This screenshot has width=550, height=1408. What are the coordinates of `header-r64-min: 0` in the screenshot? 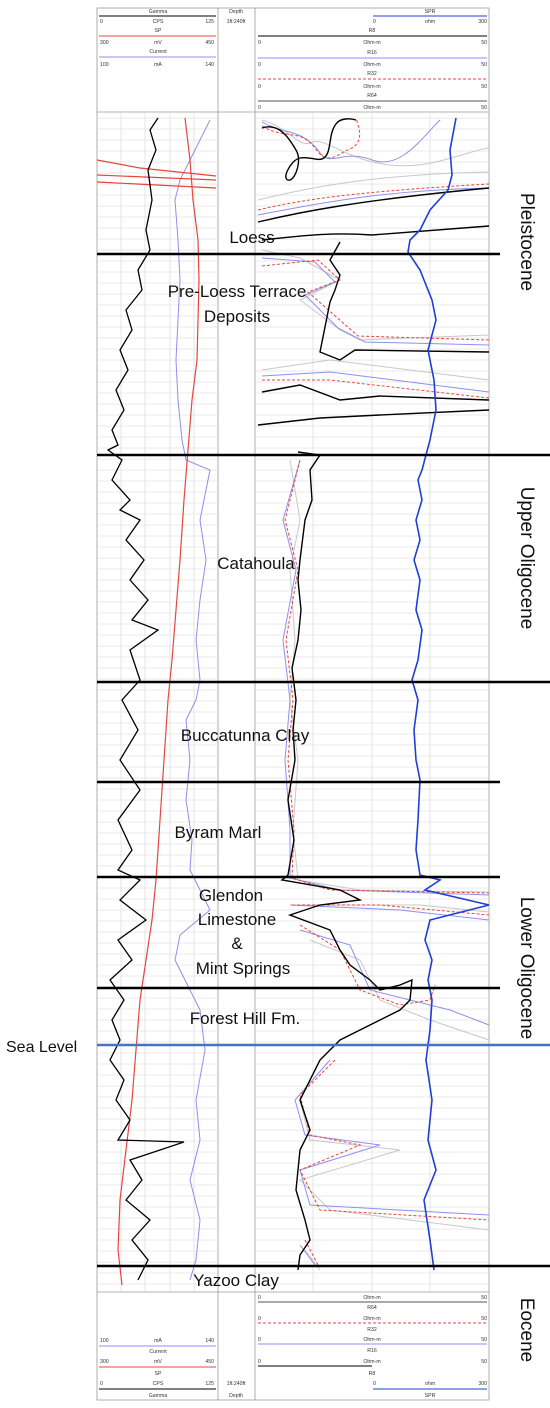 It's located at (259, 108).